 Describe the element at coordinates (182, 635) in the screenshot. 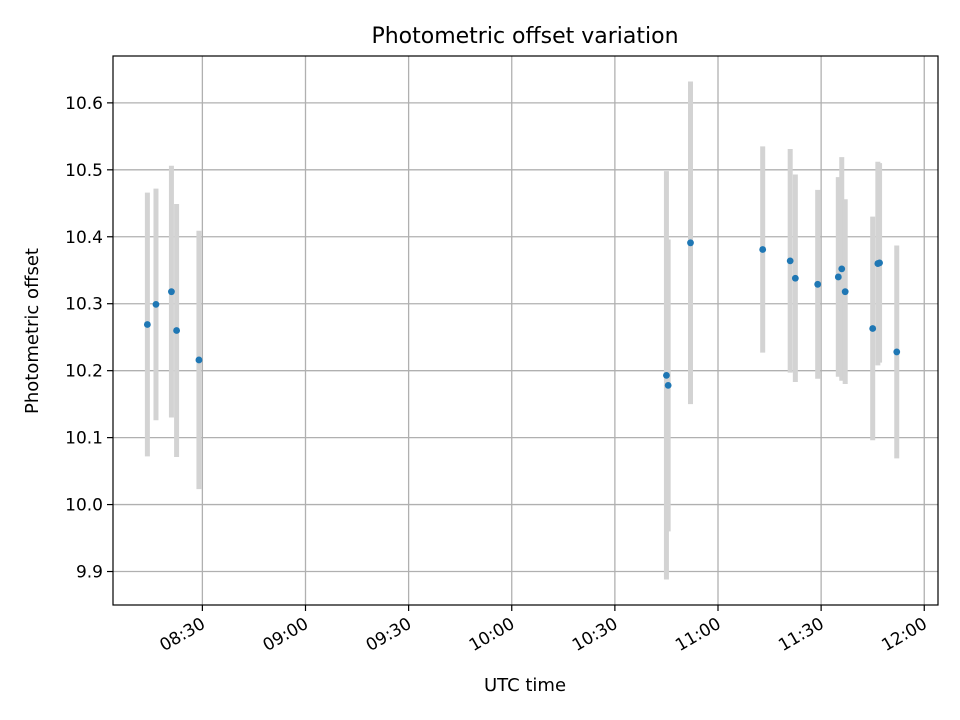

I see `x-tick-label: 08:30` at that location.